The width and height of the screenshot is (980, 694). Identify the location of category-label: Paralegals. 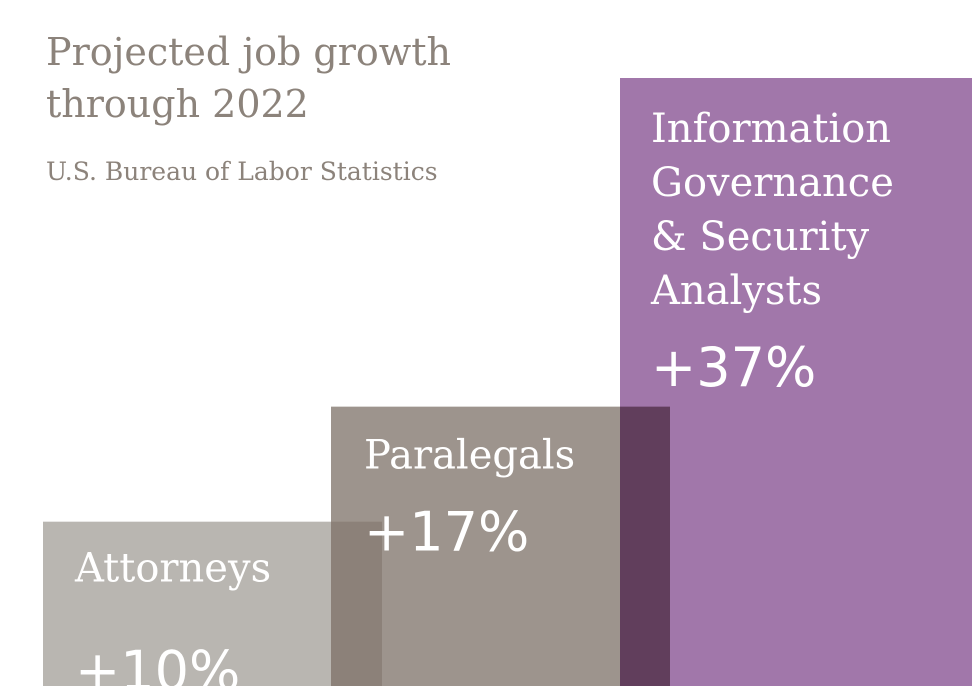
(469, 456).